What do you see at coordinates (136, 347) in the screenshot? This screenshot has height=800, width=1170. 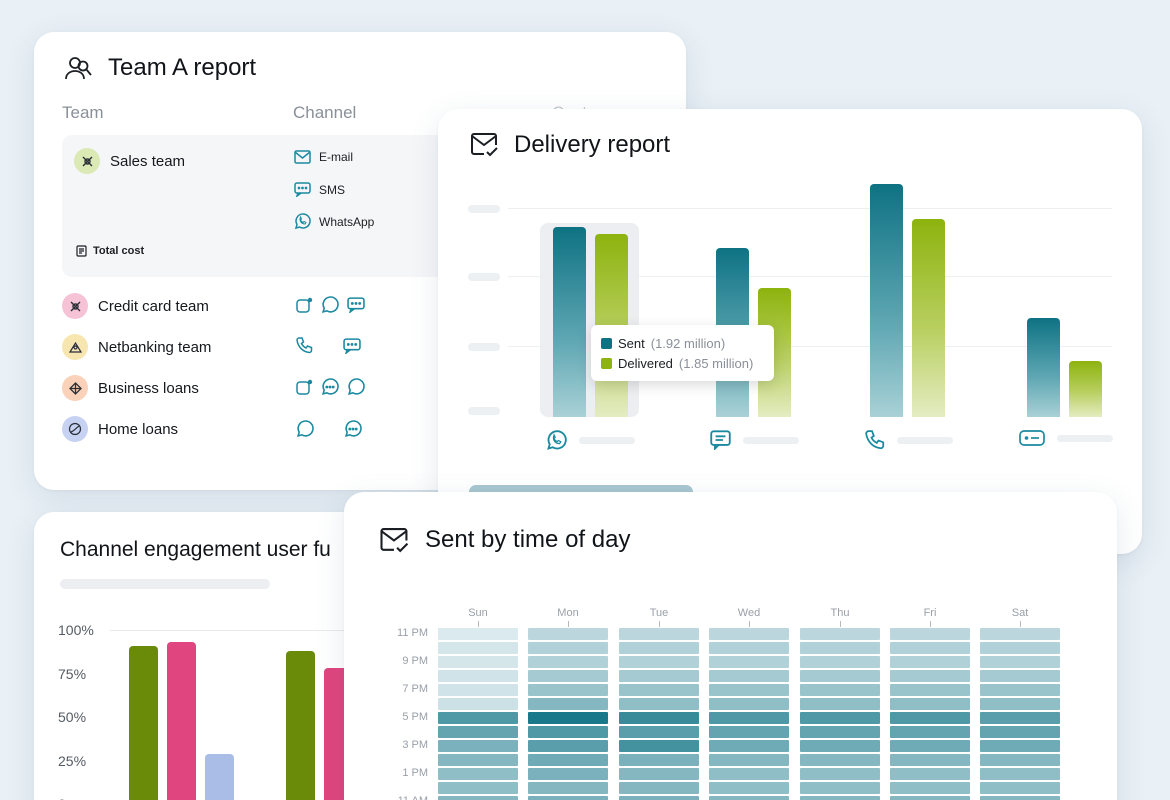 I see `team-row-netbanking: Netbanking team` at bounding box center [136, 347].